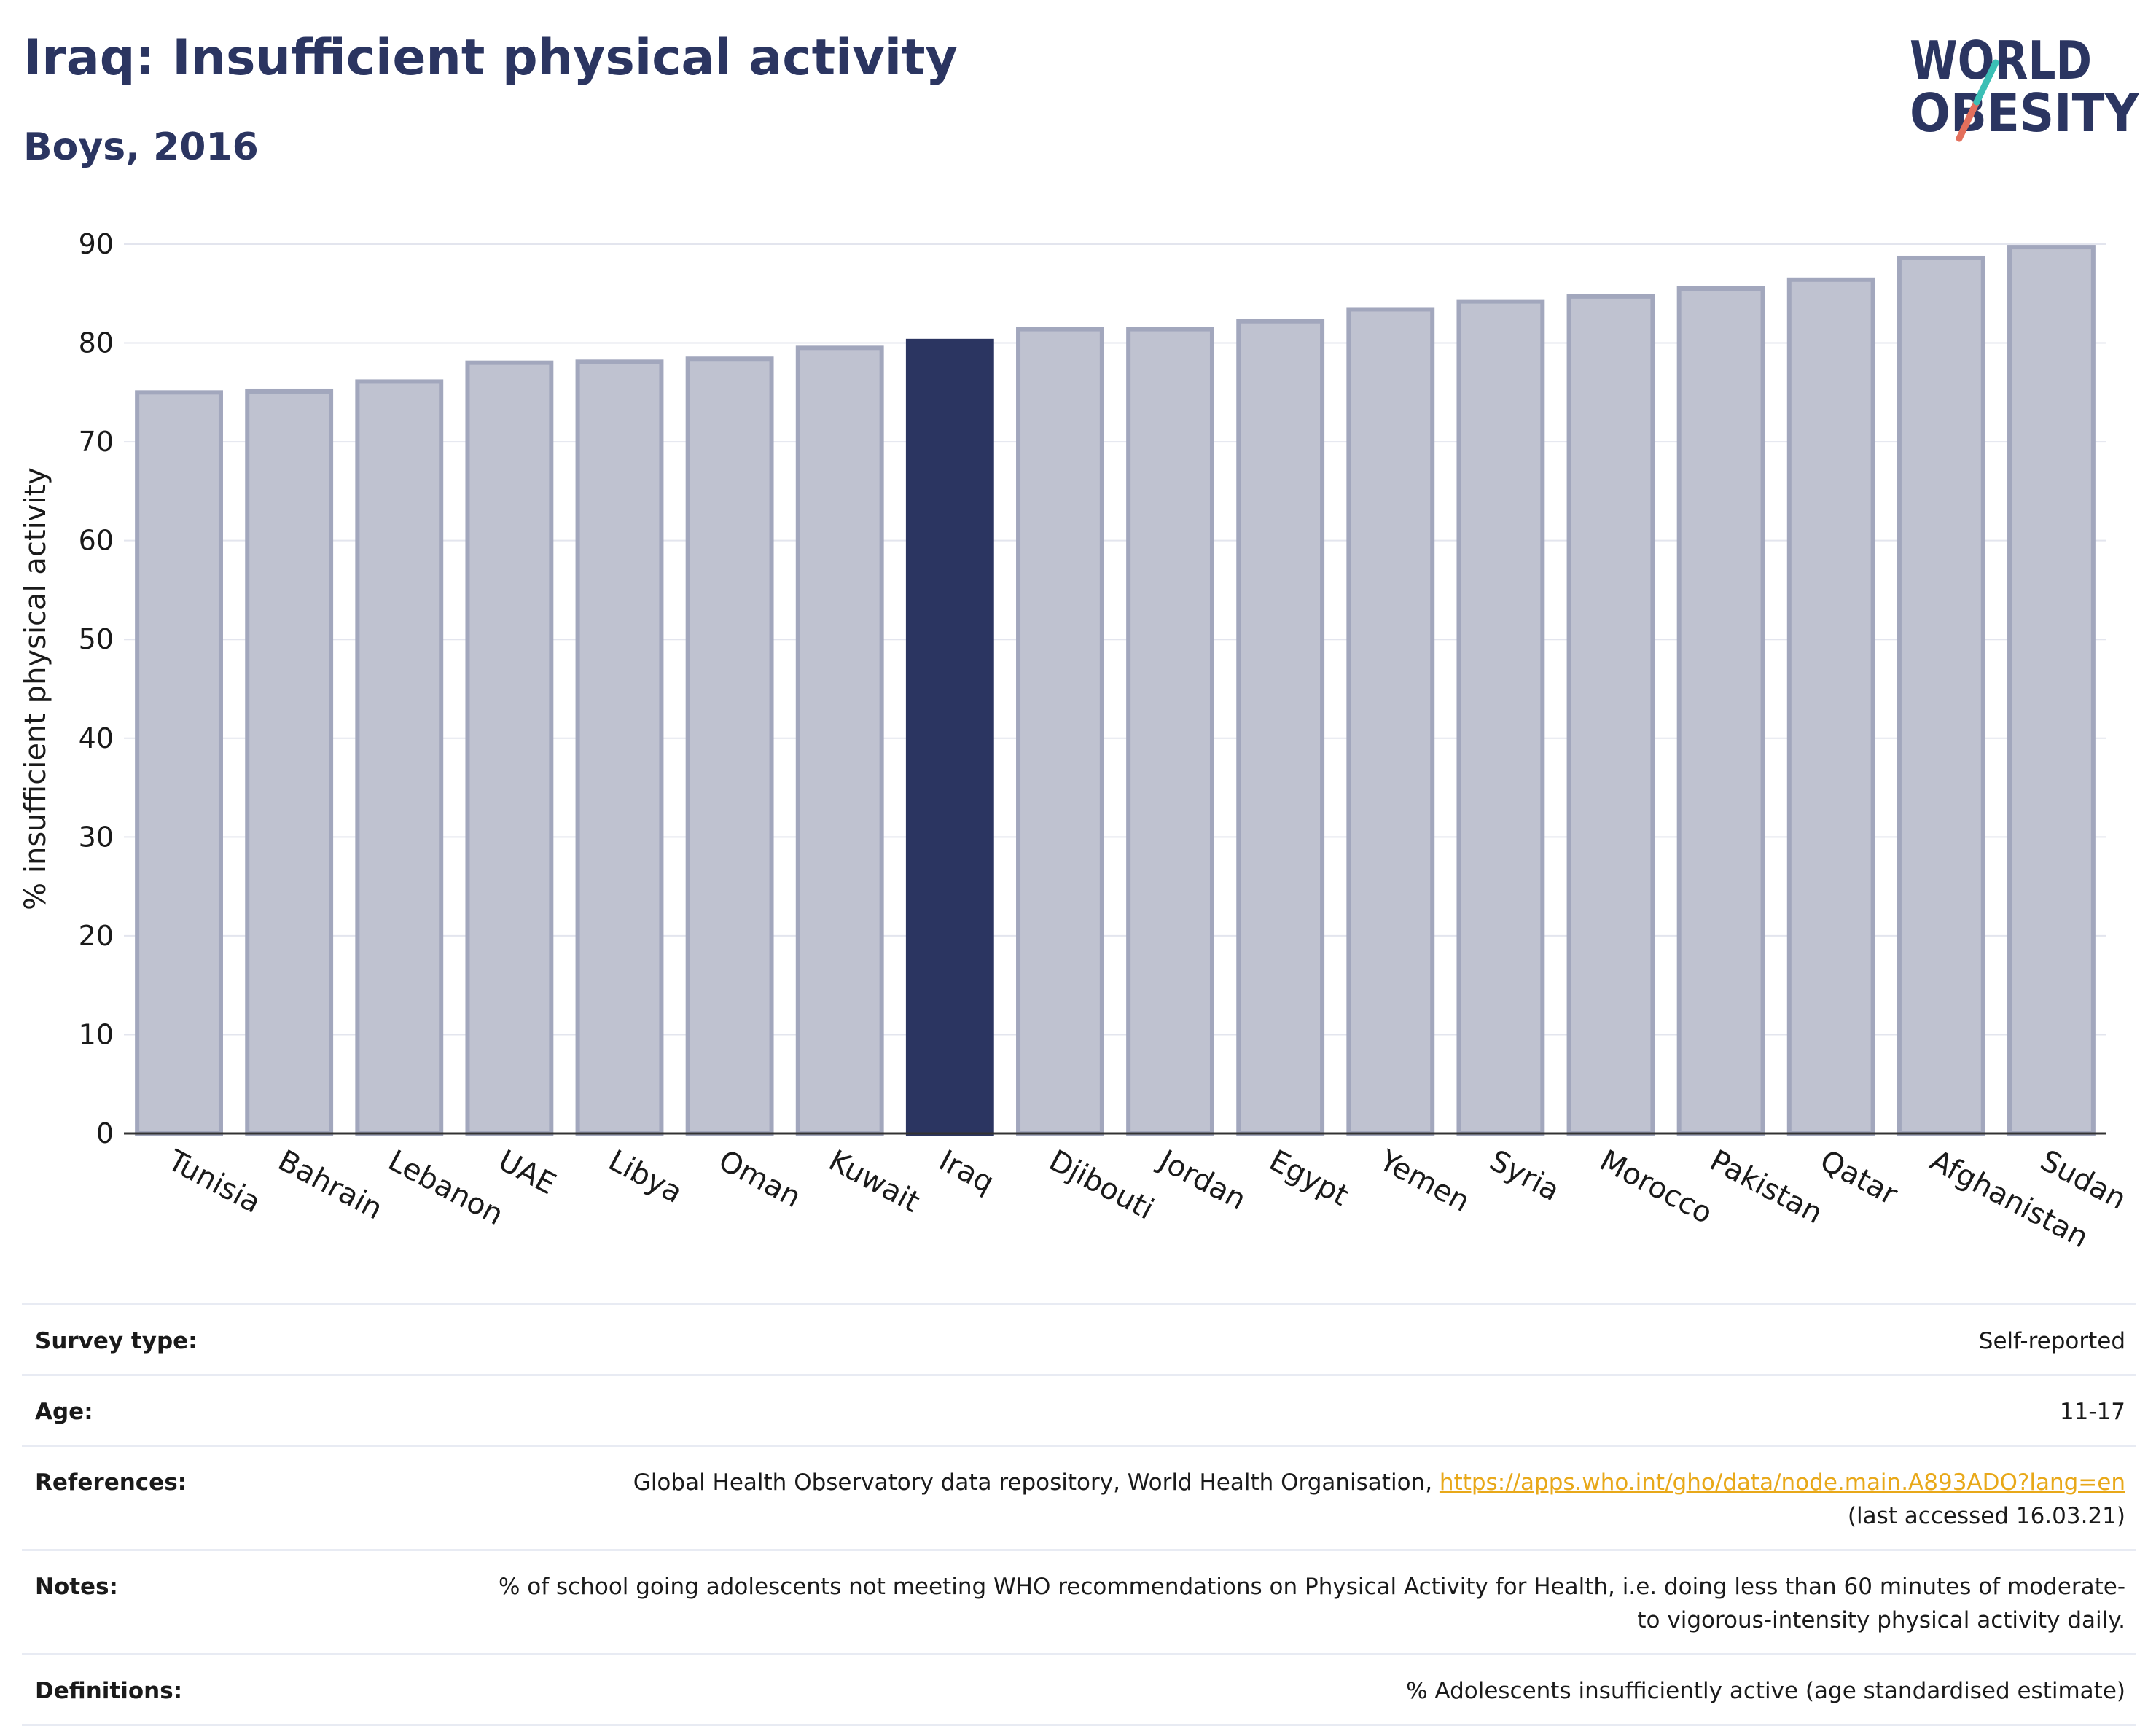 This screenshot has width=2156, height=1726. Describe the element at coordinates (491, 58) in the screenshot. I see `chart-title: Iraq: Insufficient physical activity` at that location.